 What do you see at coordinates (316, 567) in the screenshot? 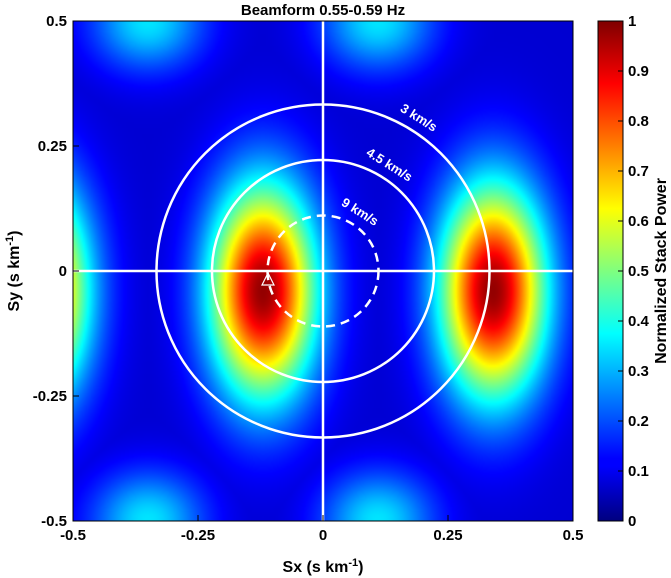
I see `x-axis-label-main: Sx (s km` at bounding box center [316, 567].